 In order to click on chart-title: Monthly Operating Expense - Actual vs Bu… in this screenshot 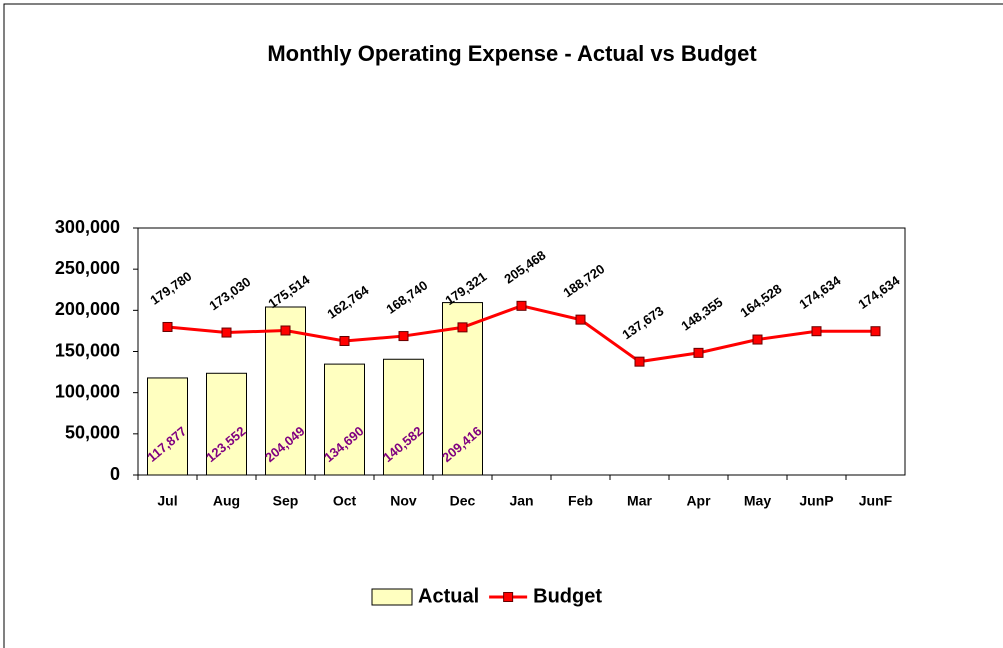, I will do `click(512, 53)`.